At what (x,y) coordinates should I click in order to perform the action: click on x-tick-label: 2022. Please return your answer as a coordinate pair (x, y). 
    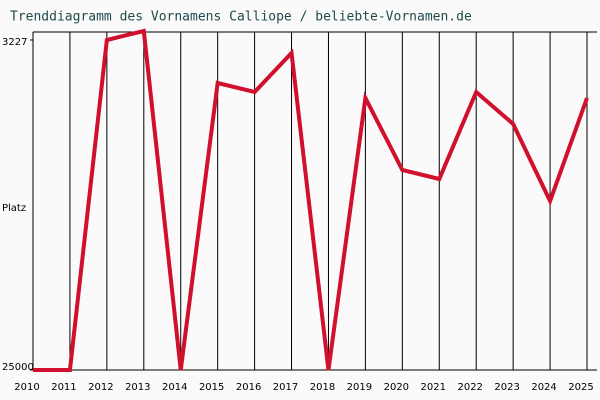
    Looking at the image, I should click on (469, 387).